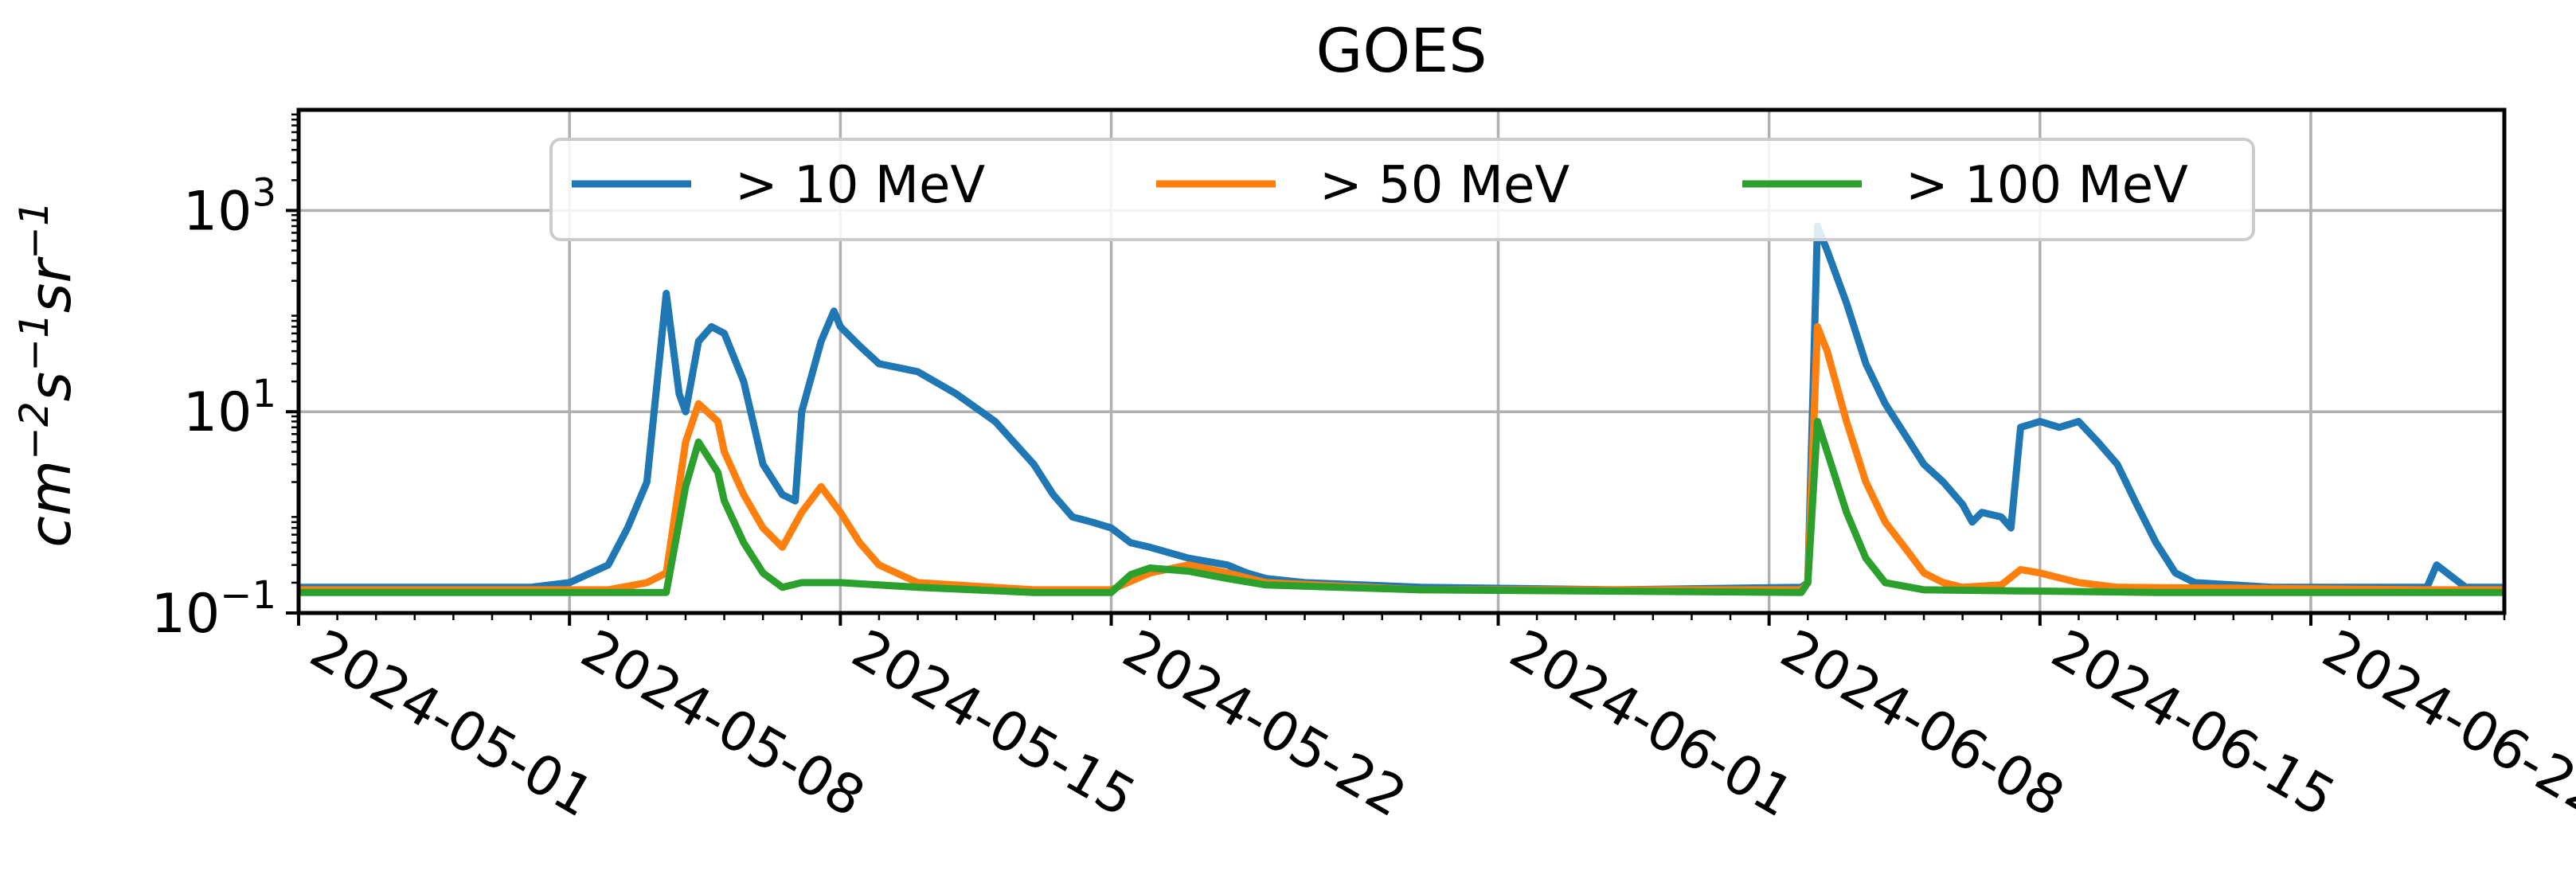  What do you see at coordinates (994, 724) in the screenshot?
I see `x-tick-label: 2024-05-15` at bounding box center [994, 724].